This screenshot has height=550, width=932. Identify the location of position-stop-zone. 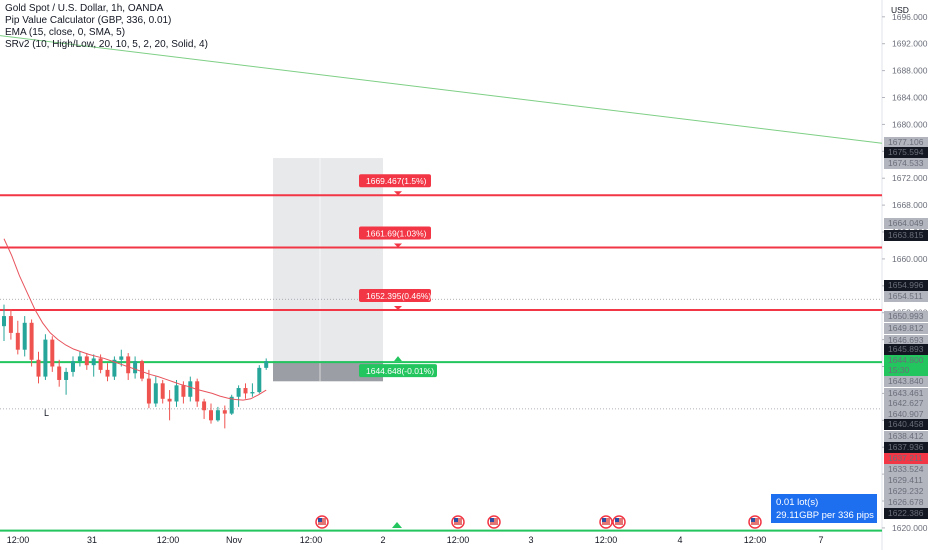
(328, 371).